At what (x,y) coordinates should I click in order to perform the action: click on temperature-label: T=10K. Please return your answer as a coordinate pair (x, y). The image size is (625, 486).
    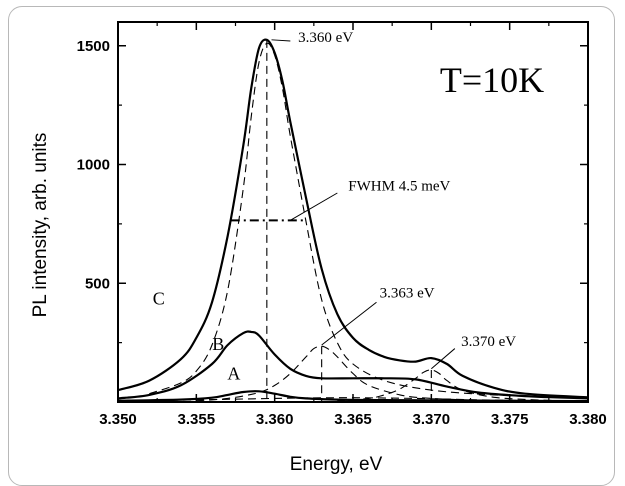
    Looking at the image, I should click on (492, 80).